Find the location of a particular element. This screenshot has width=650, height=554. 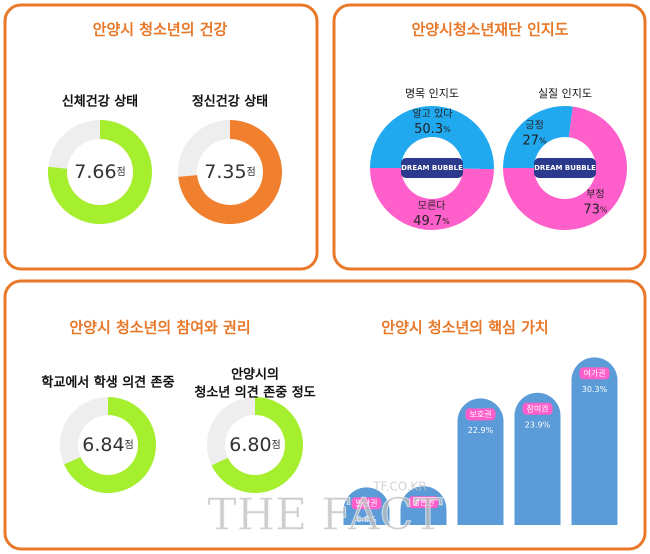

value-label: 6.80점 is located at coordinates (255, 445).